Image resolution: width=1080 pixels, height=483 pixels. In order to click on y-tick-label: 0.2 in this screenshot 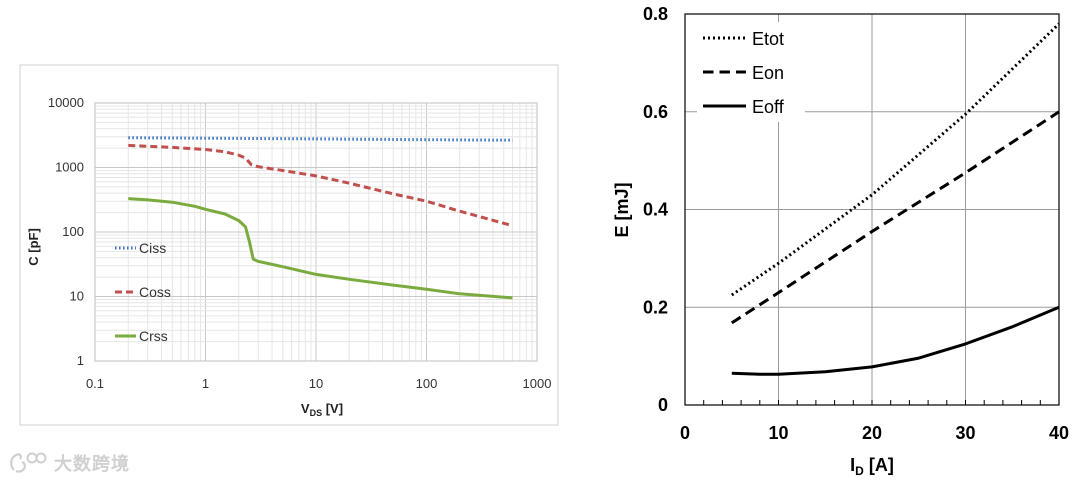, I will do `click(655, 307)`.